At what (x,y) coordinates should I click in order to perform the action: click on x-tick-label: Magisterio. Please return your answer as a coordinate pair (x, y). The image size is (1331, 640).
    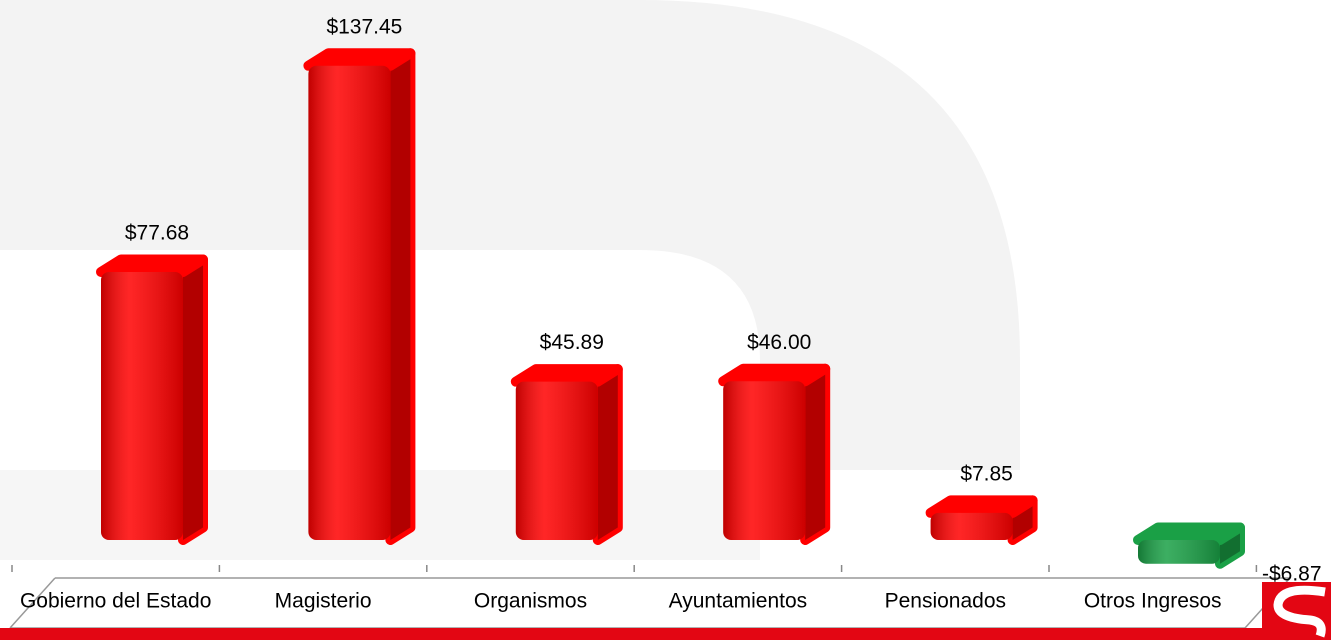
    Looking at the image, I should click on (323, 601).